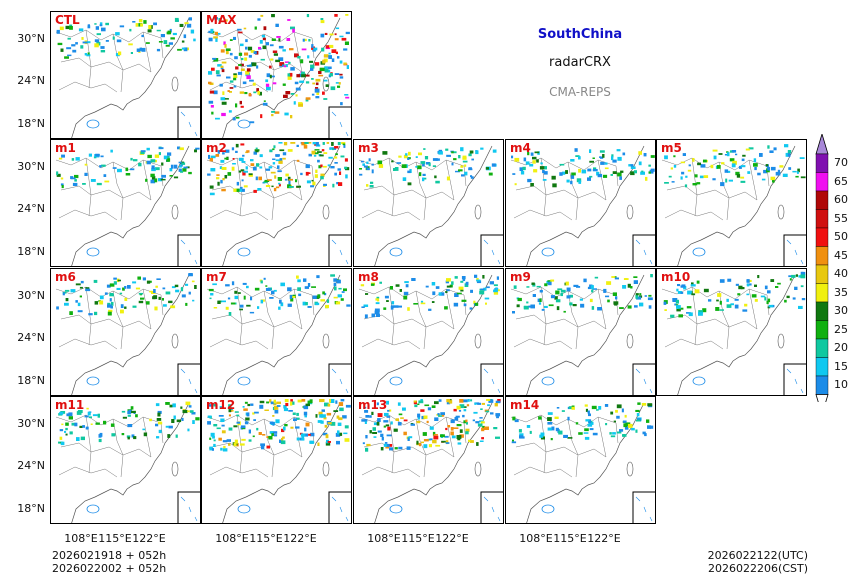  Describe the element at coordinates (70, 405) in the screenshot. I see `panel-label: m11` at that location.